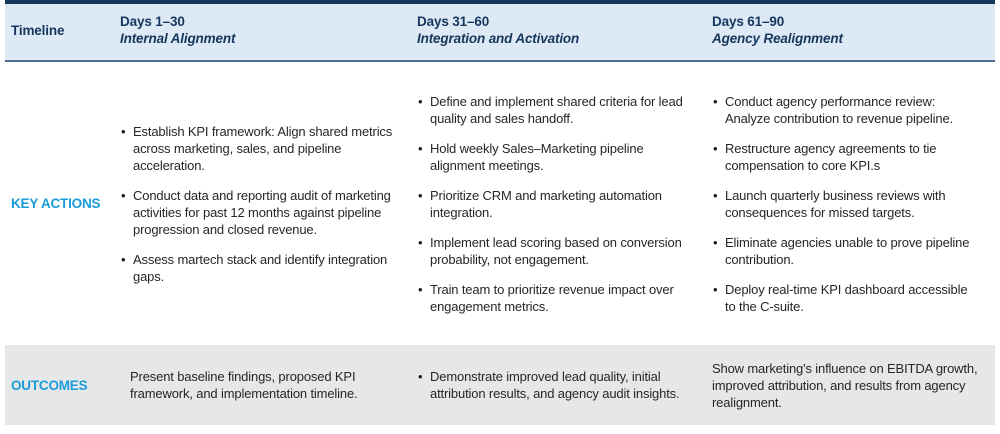 This screenshot has width=1000, height=434. I want to click on outcomes-label-cell: OUTCOMES, so click(61, 385).